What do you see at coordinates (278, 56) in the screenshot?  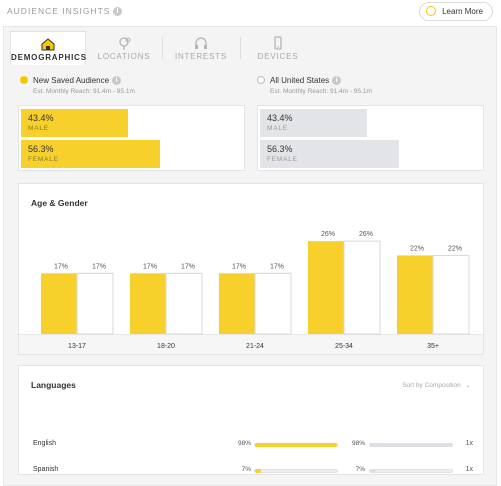 I see `tab-devices-label: DEVICES` at bounding box center [278, 56].